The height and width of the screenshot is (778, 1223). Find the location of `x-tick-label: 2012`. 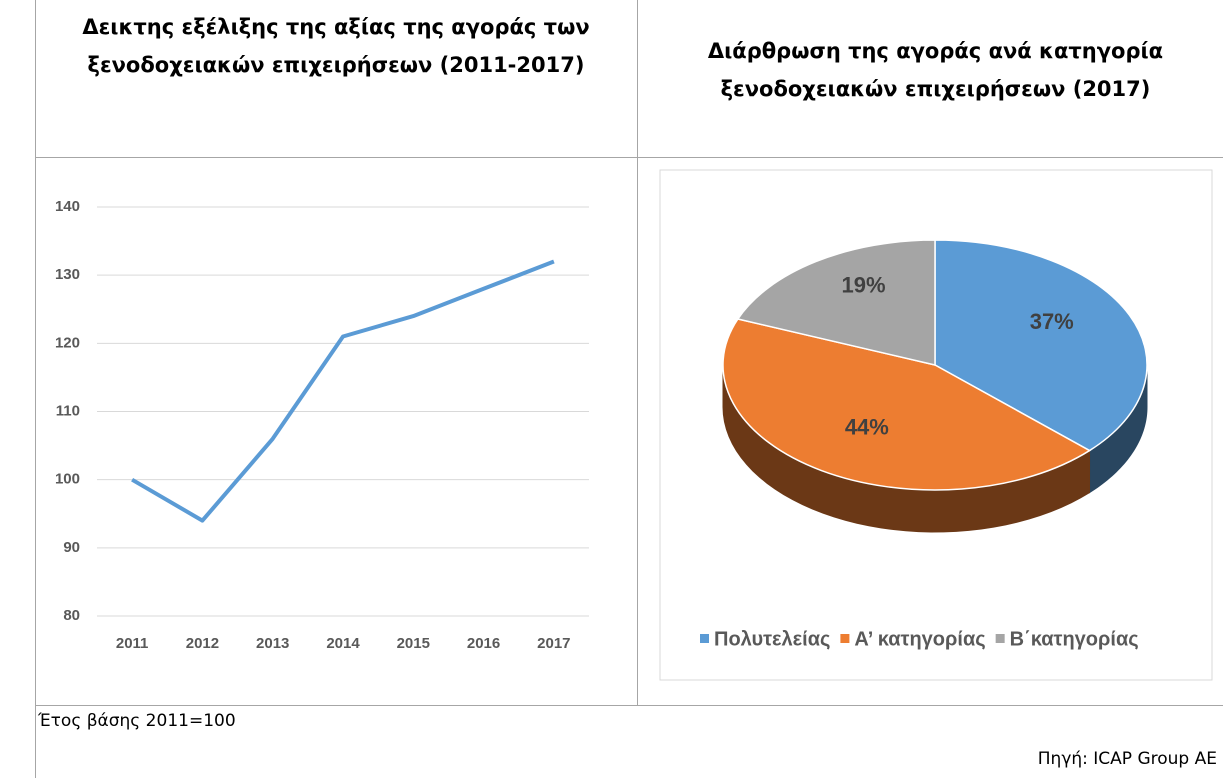

x-tick-label: 2012 is located at coordinates (202, 643).